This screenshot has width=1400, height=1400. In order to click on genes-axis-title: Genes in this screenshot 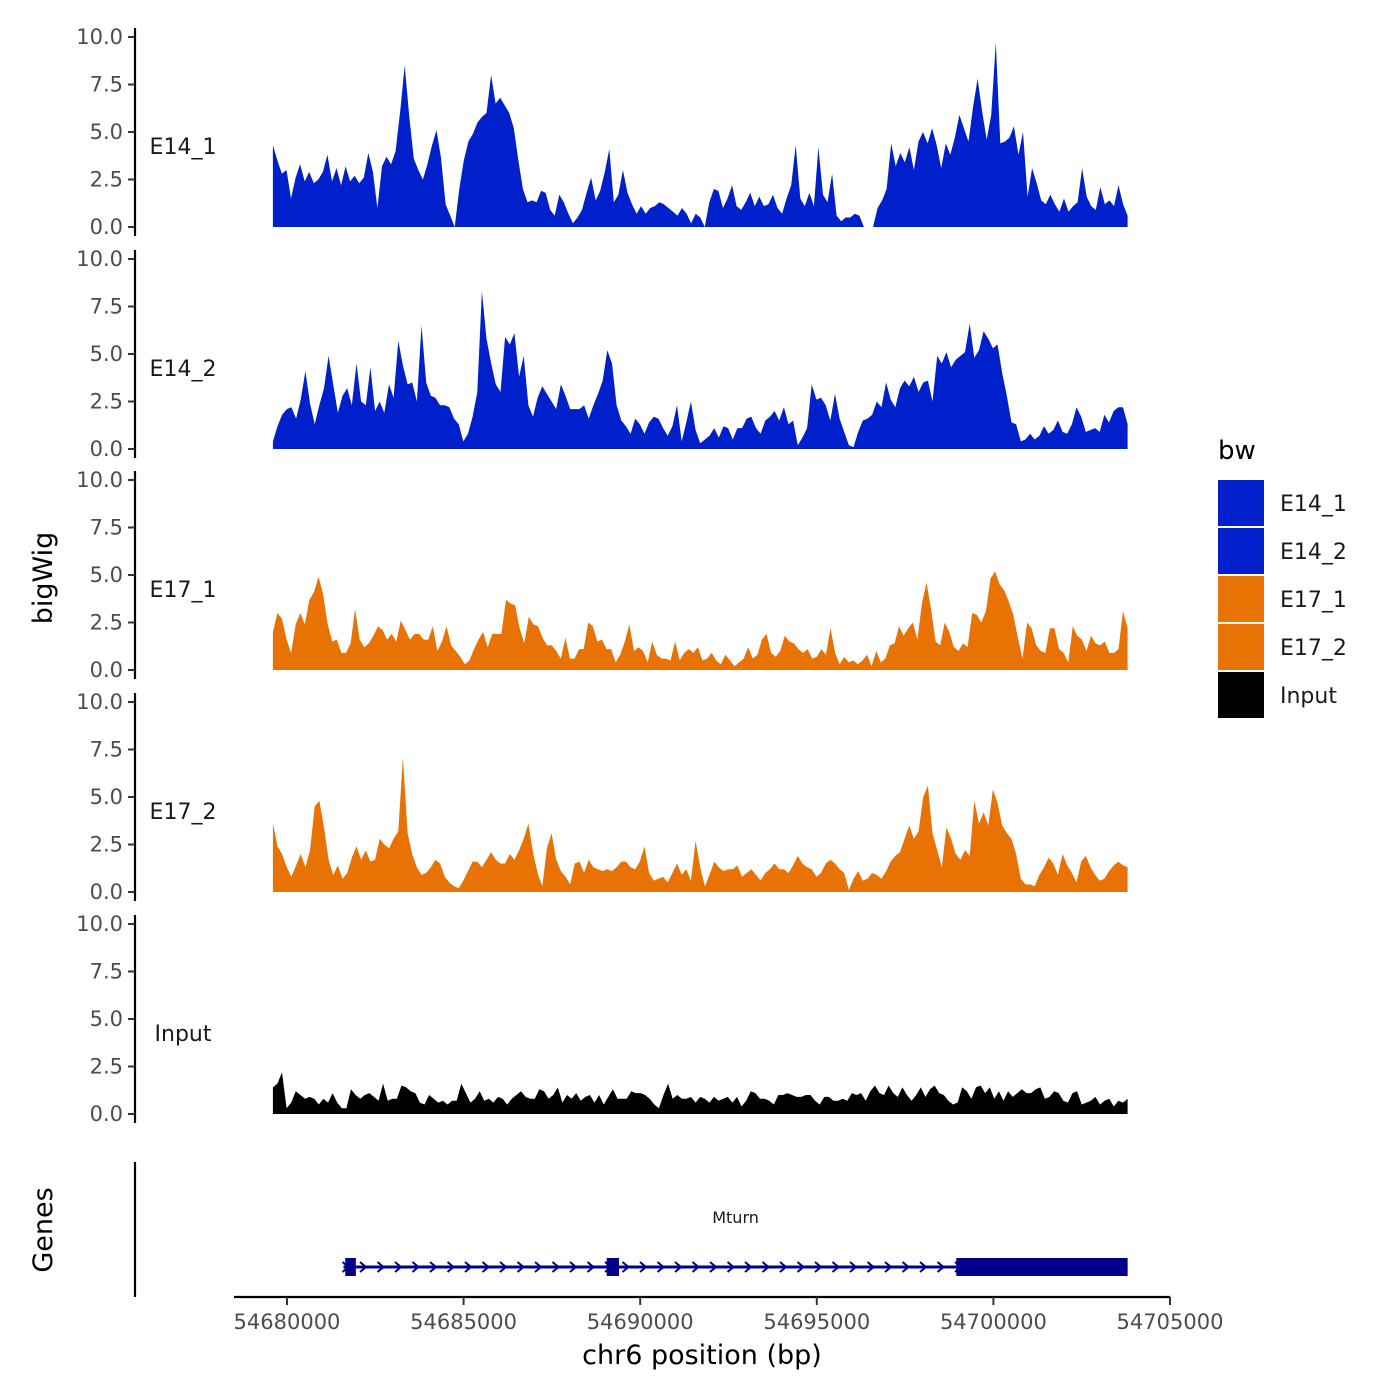, I will do `click(43, 1229)`.